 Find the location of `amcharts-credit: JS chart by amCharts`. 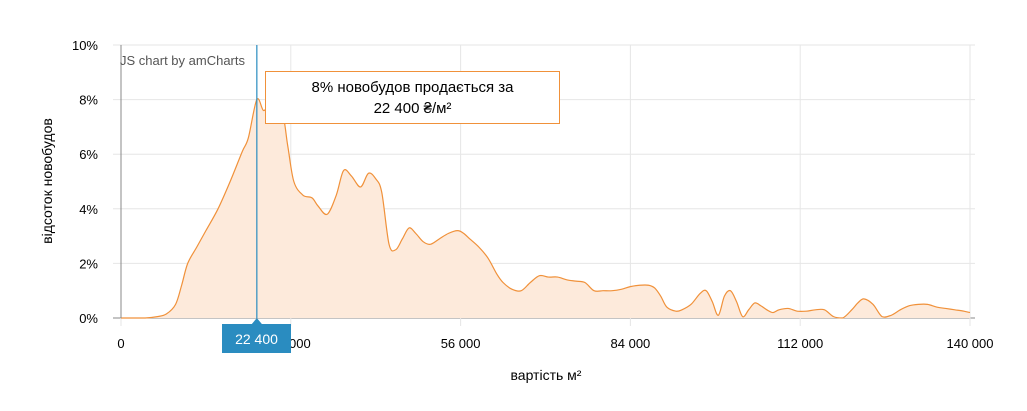

amcharts-credit: JS chart by amCharts is located at coordinates (182, 60).